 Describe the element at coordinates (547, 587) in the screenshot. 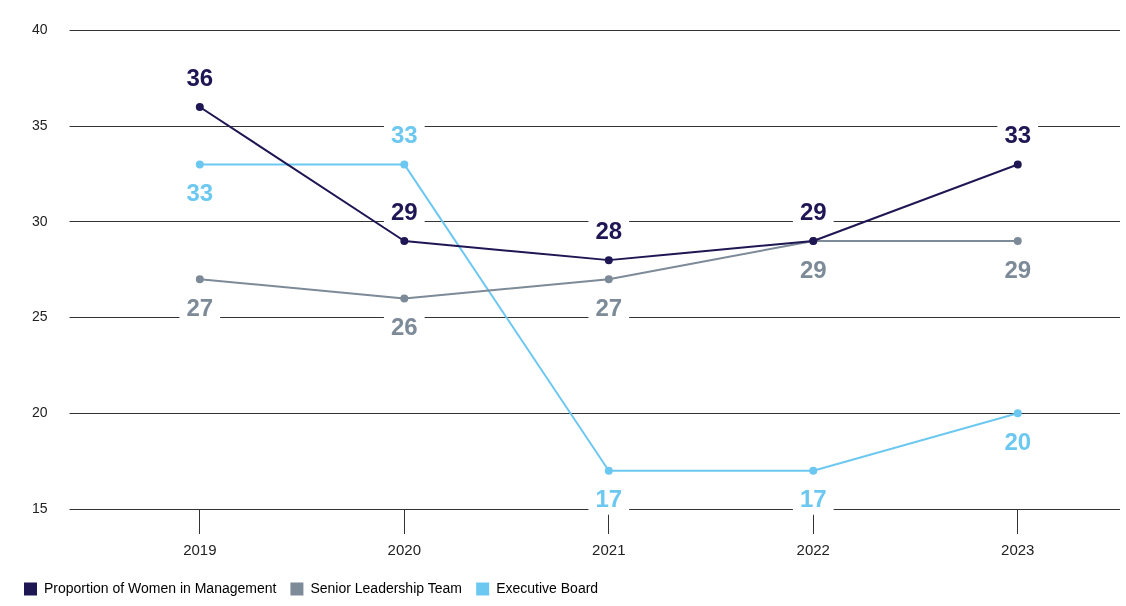

I see `legend-label: Executive Board` at that location.